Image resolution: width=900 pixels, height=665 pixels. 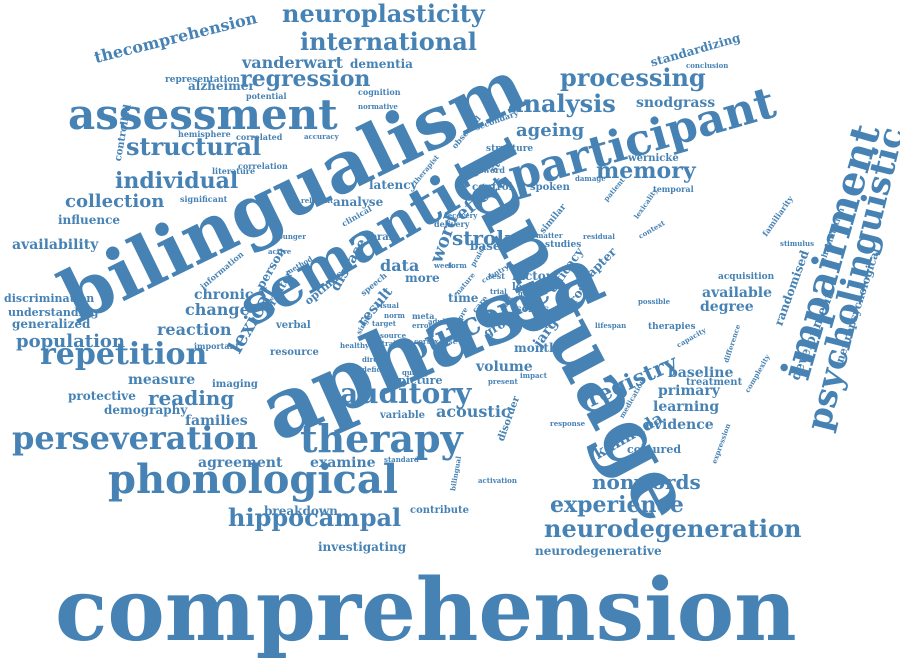 I want to click on word-based: based, so click(x=489, y=246).